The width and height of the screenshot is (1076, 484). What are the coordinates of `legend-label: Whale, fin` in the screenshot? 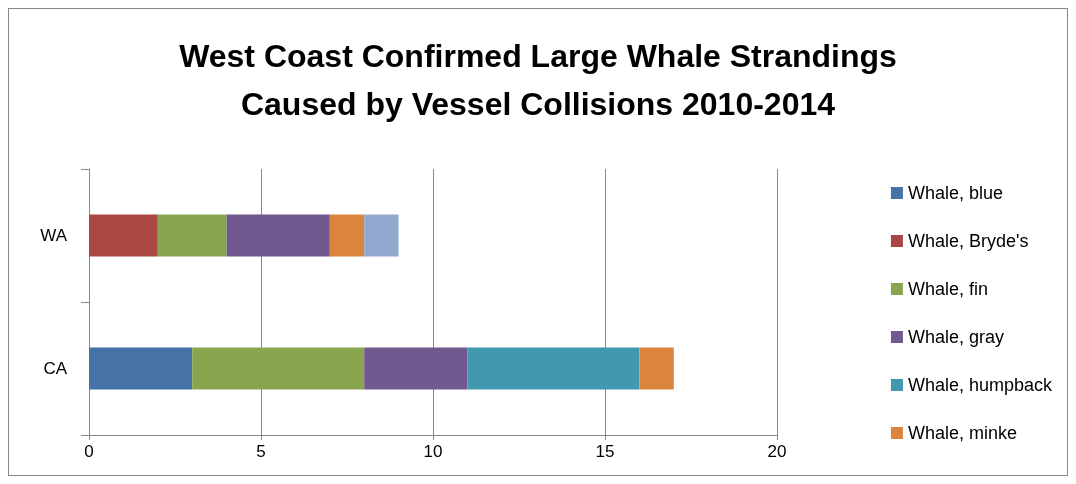 It's located at (947, 289).